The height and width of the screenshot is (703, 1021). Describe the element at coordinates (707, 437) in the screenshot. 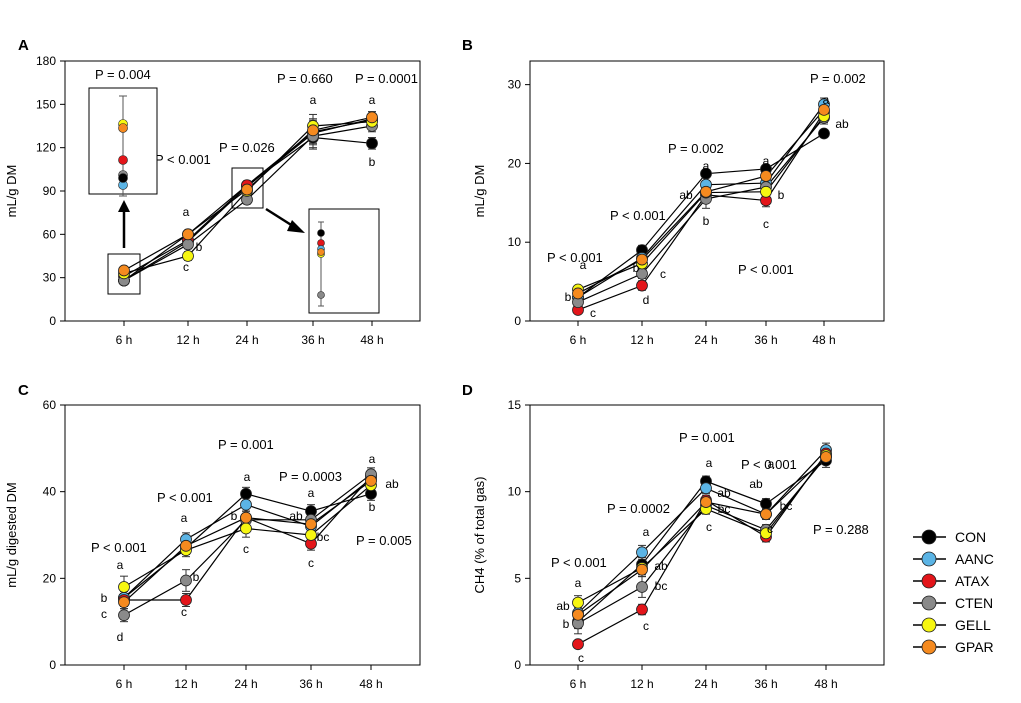

I see `p-value: P = 0.001` at that location.